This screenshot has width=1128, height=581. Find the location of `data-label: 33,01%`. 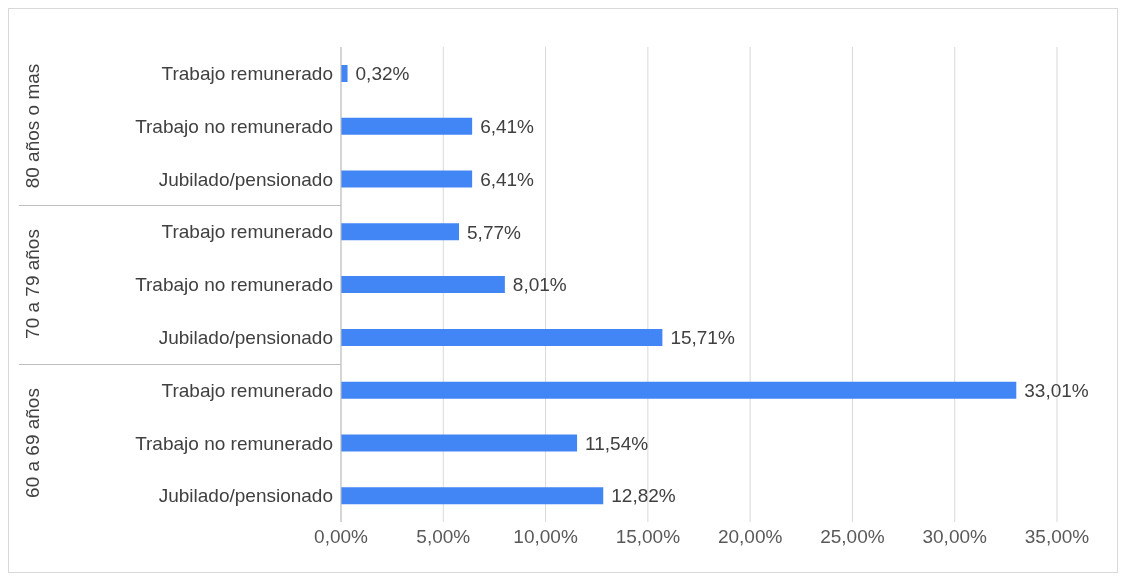

data-label: 33,01% is located at coordinates (1056, 390).